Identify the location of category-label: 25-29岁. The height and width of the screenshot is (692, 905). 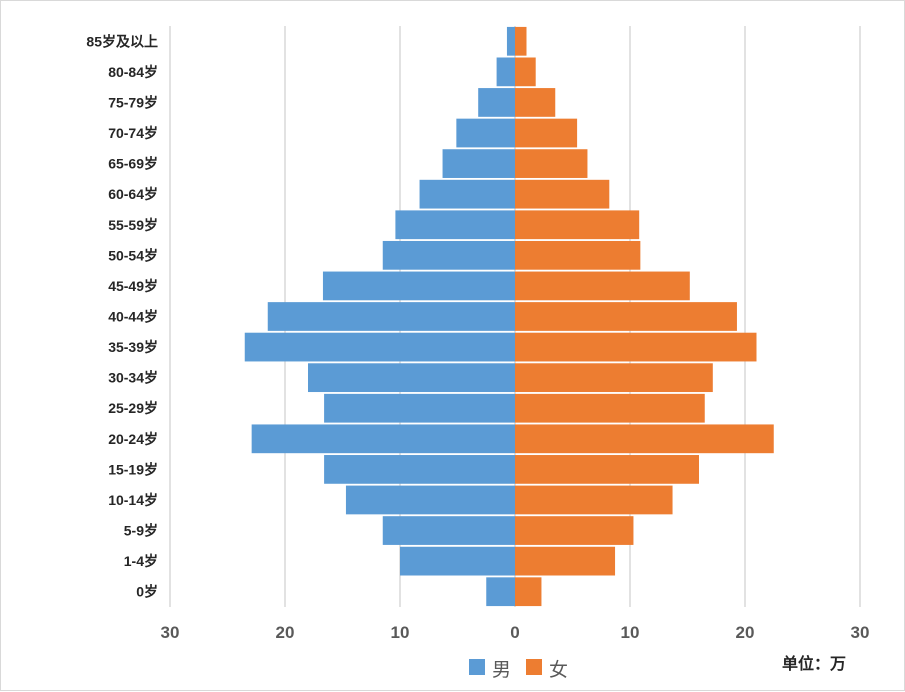
(133, 408).